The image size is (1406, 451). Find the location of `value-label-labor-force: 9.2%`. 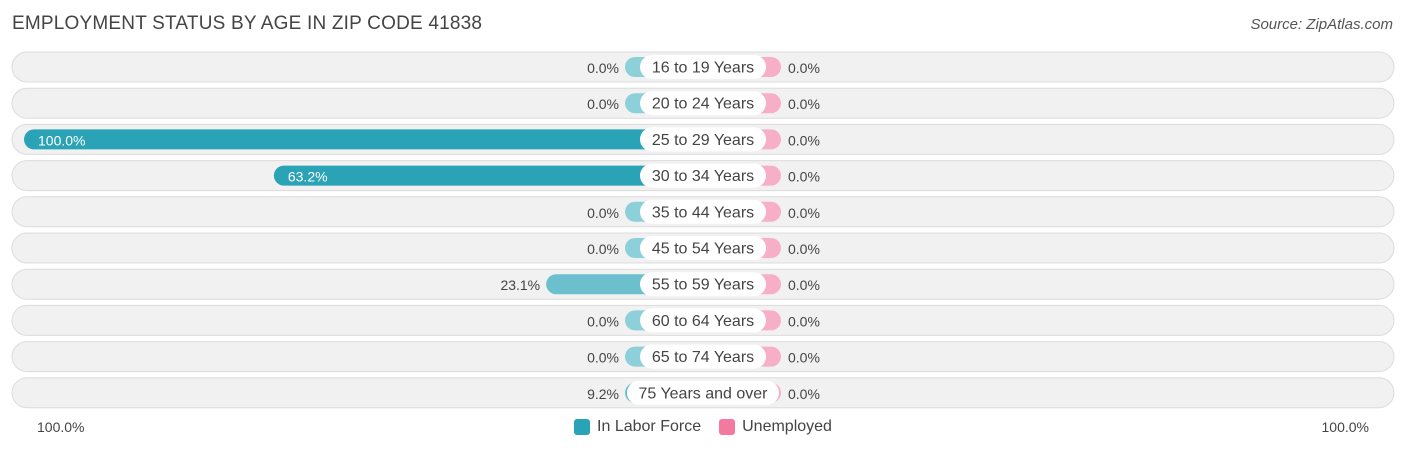

value-label-labor-force: 9.2% is located at coordinates (603, 394).